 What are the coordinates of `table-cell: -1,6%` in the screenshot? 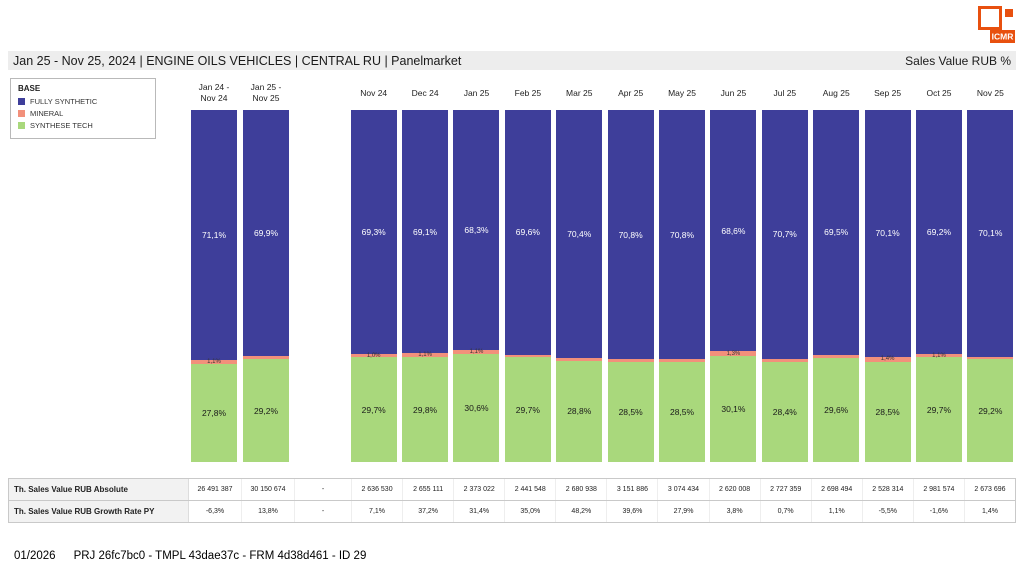 It's located at (939, 511).